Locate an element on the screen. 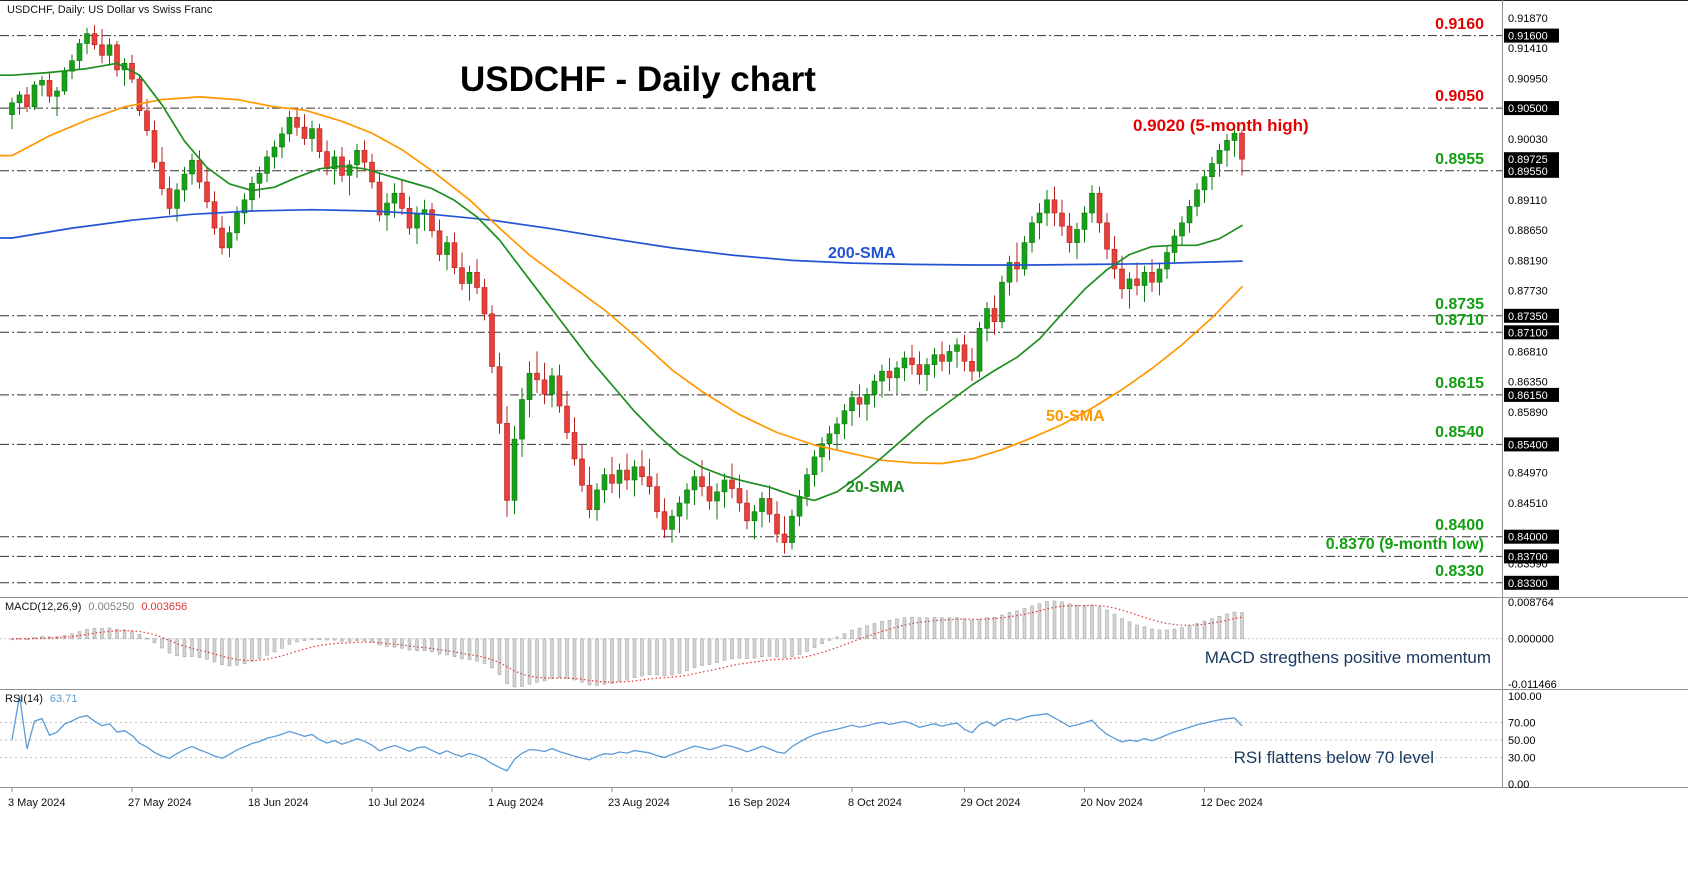 The width and height of the screenshot is (1688, 877). svg-text: 0.89725 is located at coordinates (1528, 160).